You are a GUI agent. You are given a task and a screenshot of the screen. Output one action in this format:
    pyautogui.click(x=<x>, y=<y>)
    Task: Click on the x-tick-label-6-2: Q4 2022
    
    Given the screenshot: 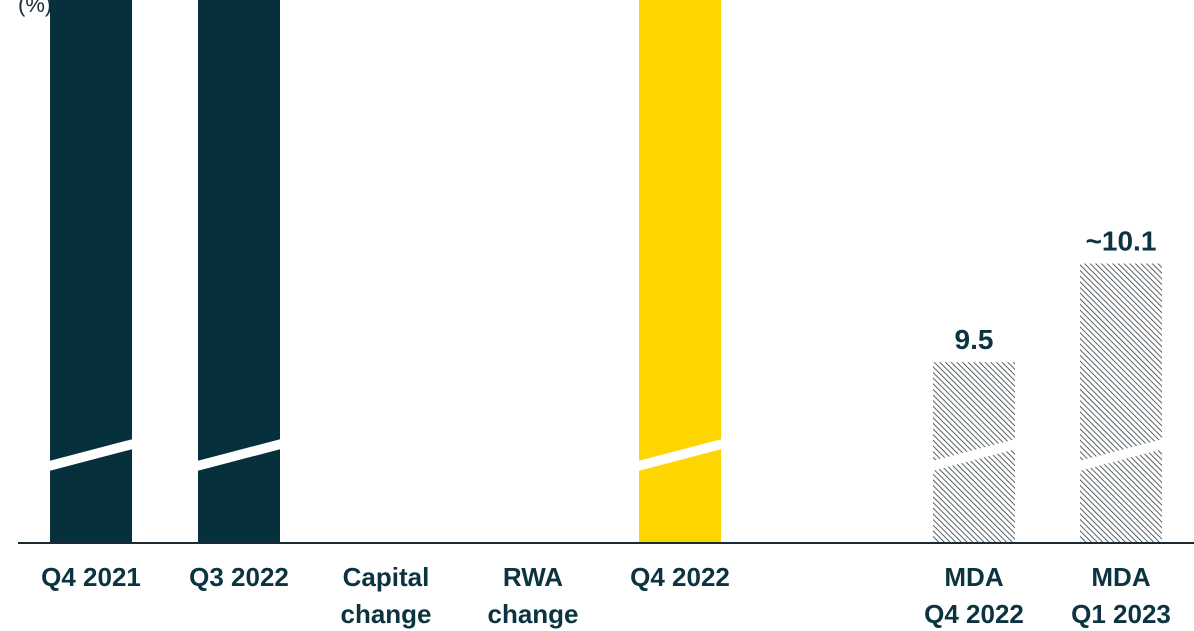 What is the action you would take?
    pyautogui.click(x=974, y=614)
    